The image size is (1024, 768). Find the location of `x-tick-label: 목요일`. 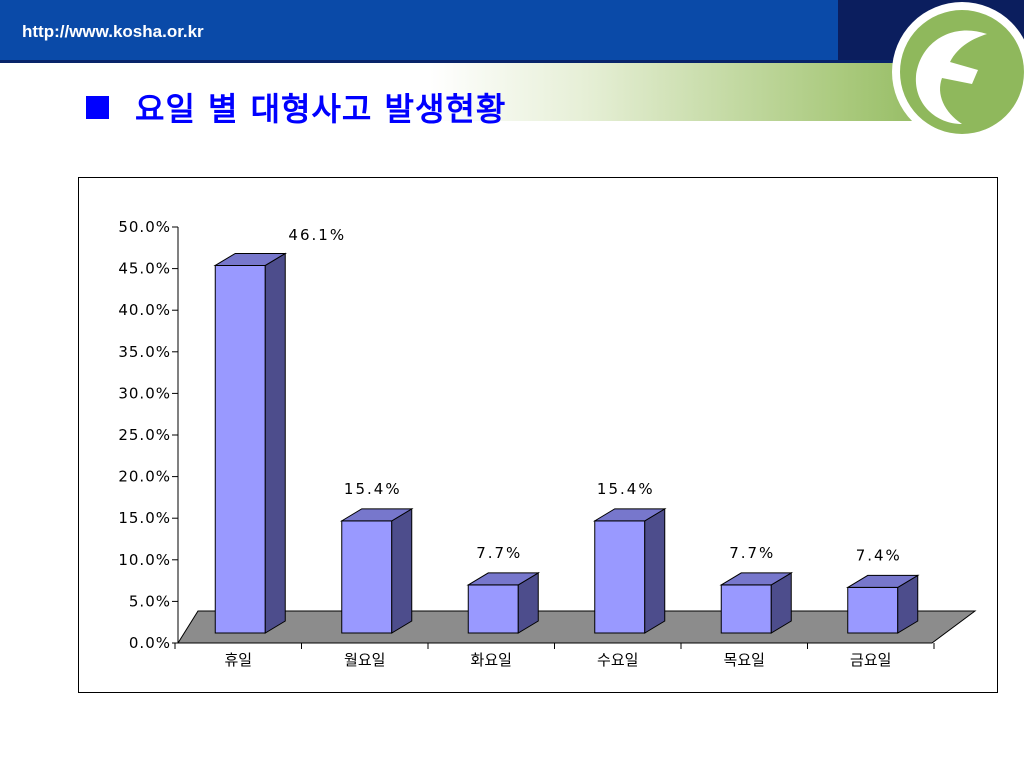

x-tick-label: 목요일 is located at coordinates (744, 660).